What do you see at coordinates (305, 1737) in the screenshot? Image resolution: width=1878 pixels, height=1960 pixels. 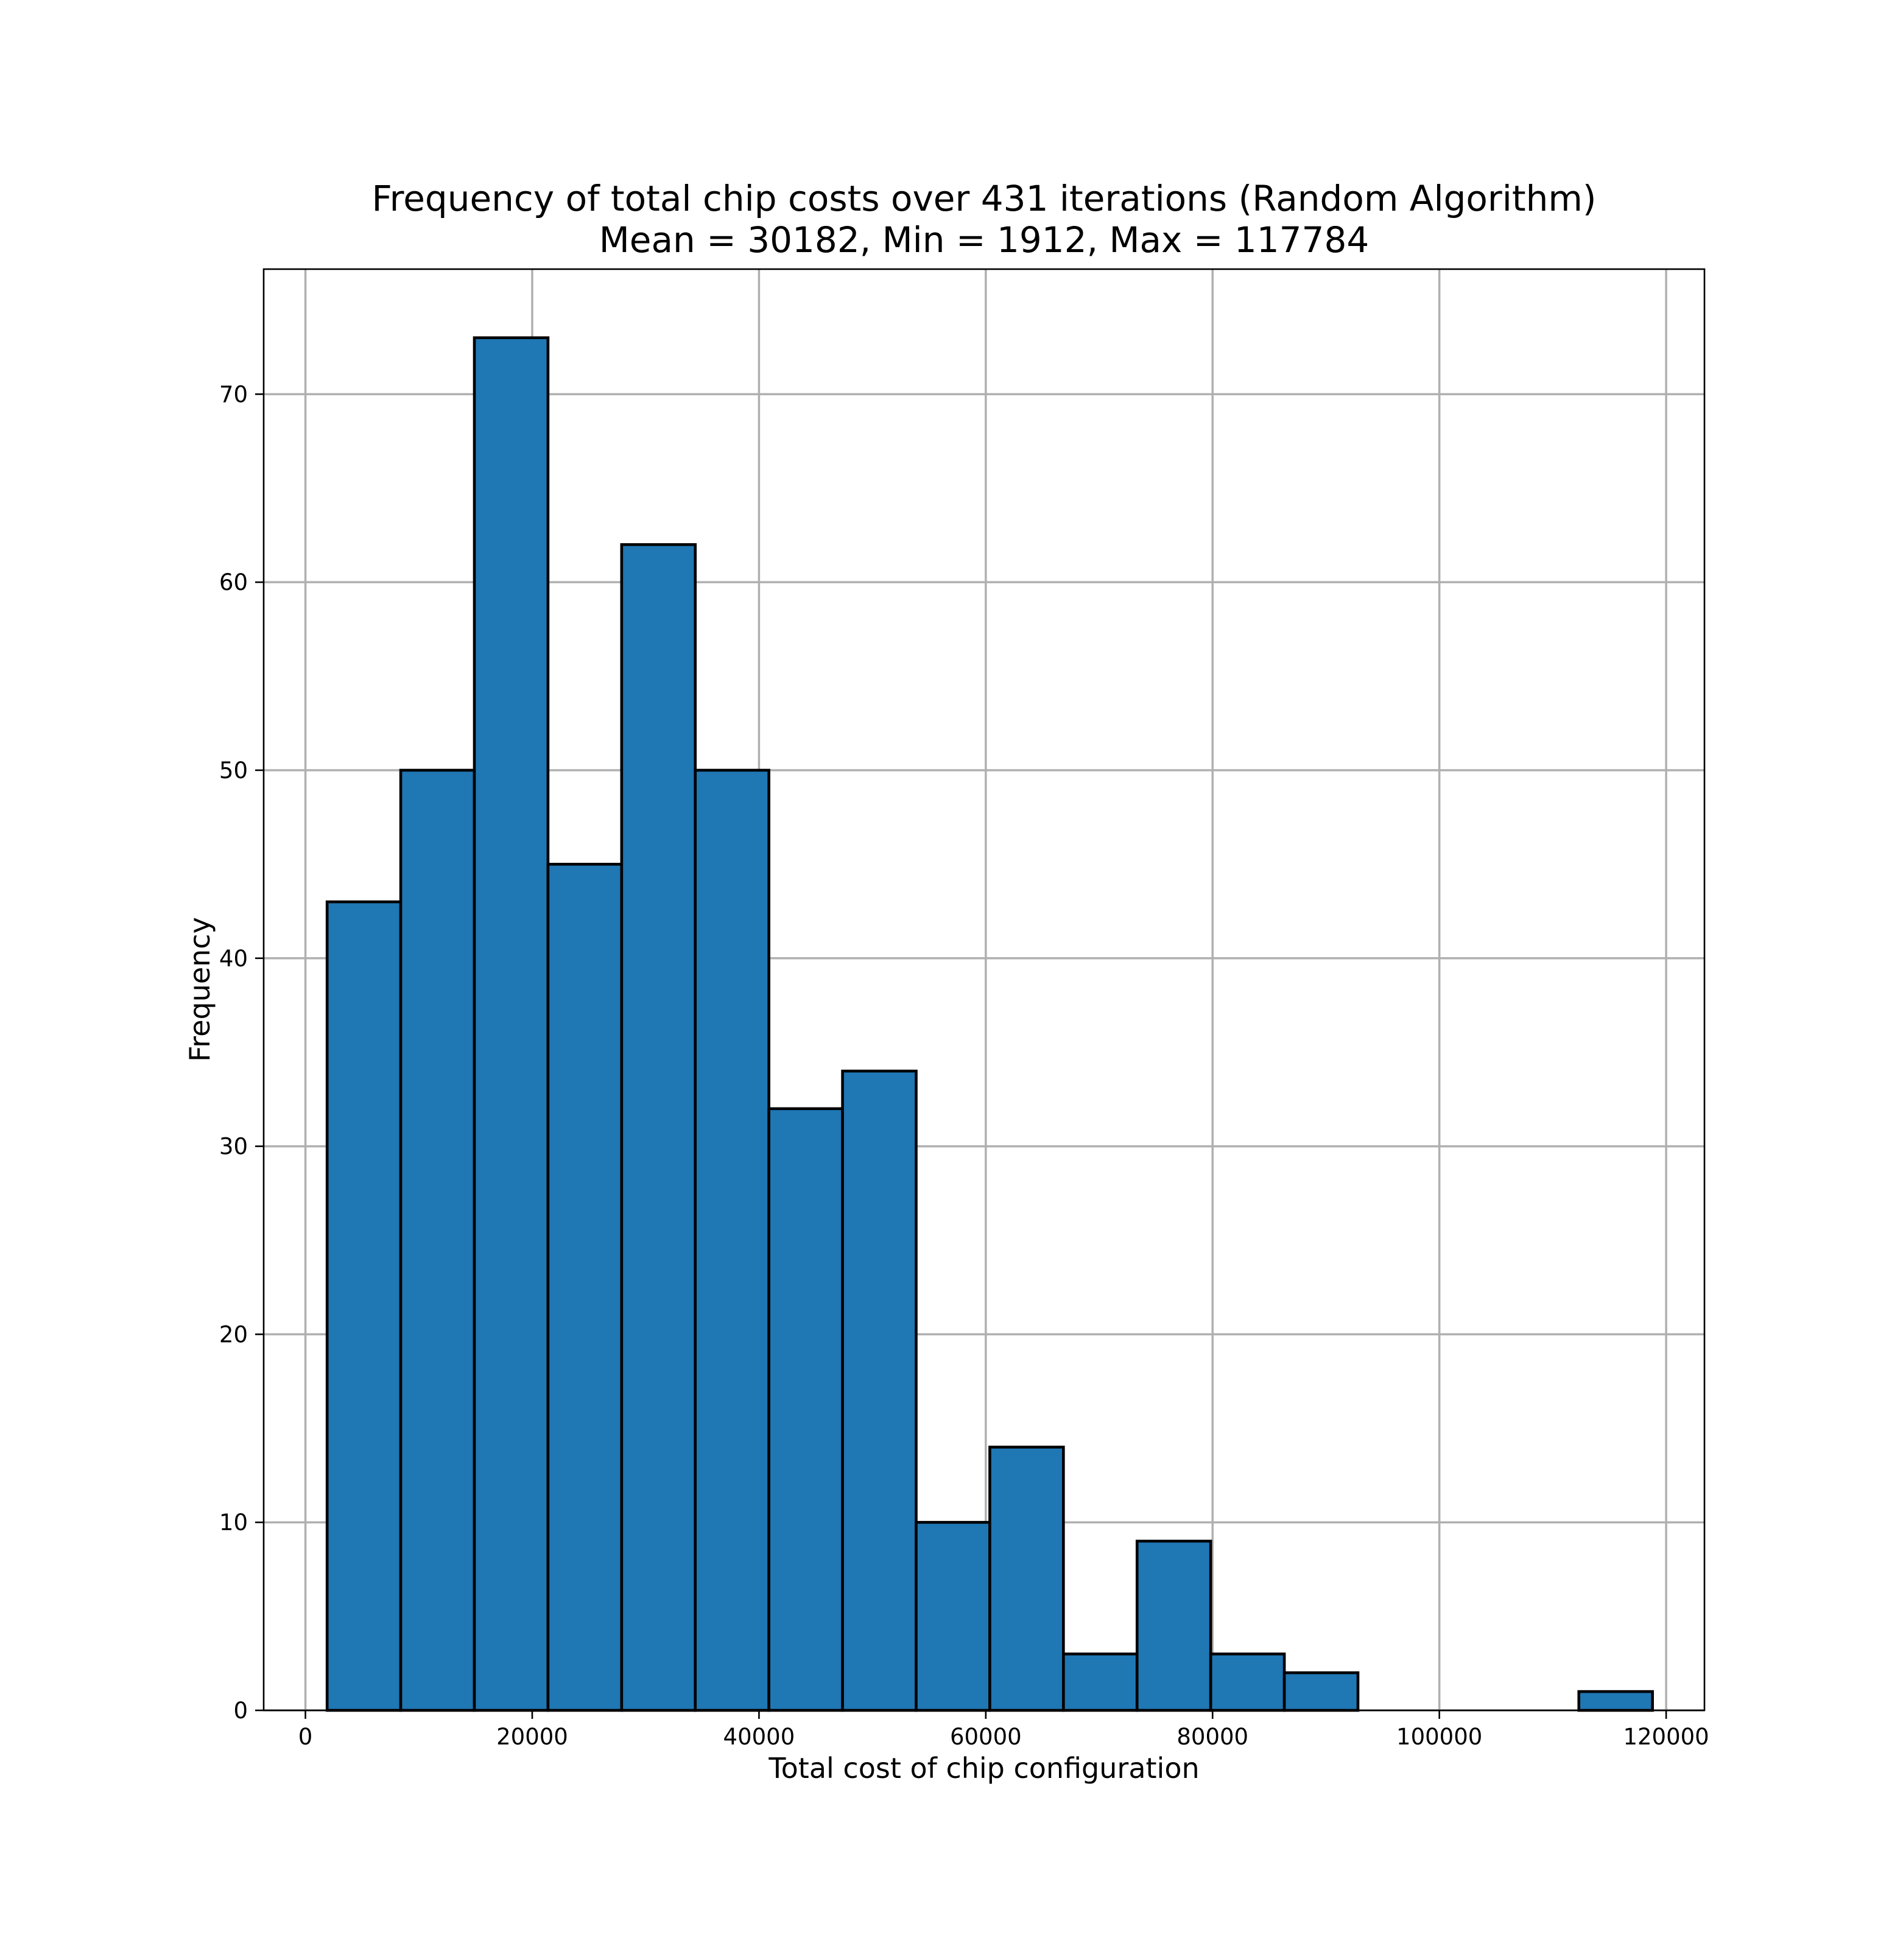 I see `x-tick-label-0: 0` at bounding box center [305, 1737].